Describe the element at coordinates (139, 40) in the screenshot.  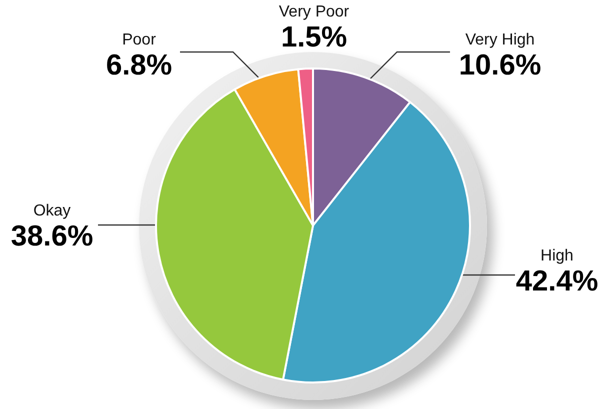
I see `slice-label: Poor` at that location.